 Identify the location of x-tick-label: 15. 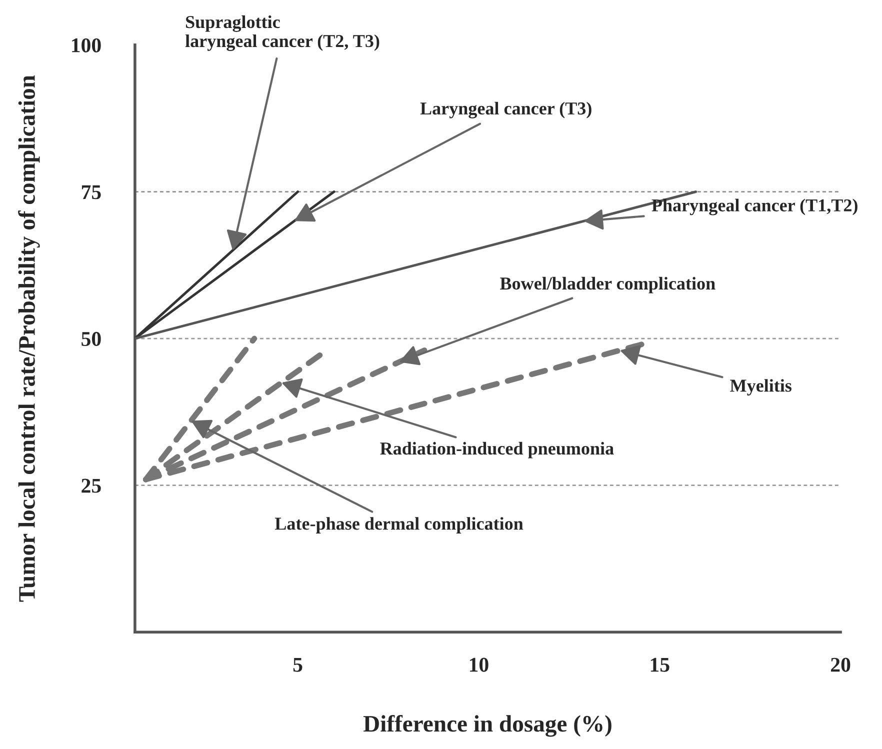
(660, 665).